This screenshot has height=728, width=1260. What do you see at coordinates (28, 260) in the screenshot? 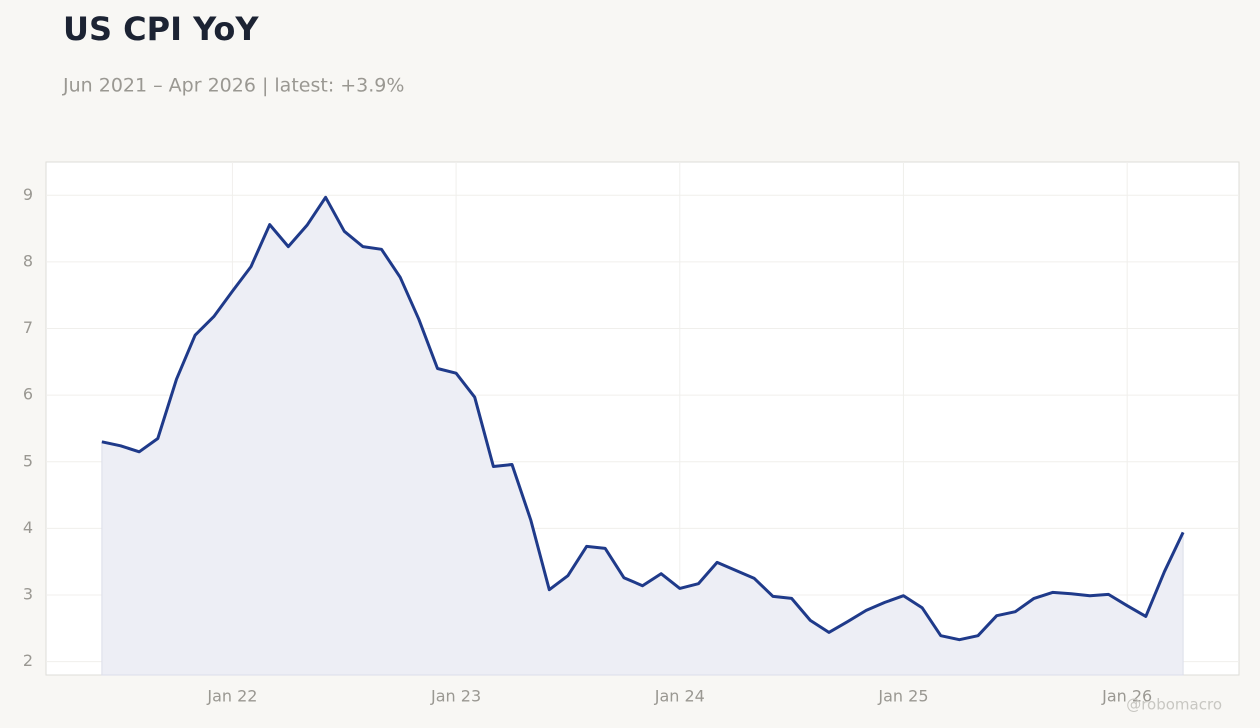
I see `y-tick-label: 8` at bounding box center [28, 260].